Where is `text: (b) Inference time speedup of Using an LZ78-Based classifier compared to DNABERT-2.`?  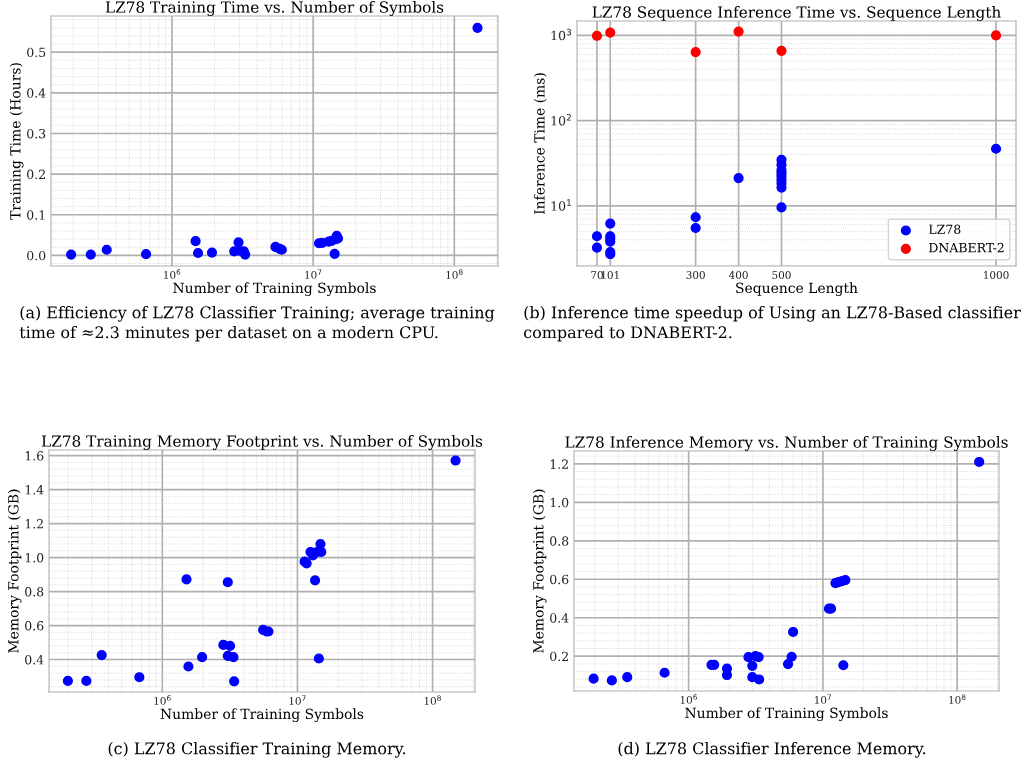
text: (b) Inference time speedup of Using an LZ78-Based classifier compared to DNABERT-2. is located at coordinates (772, 324).